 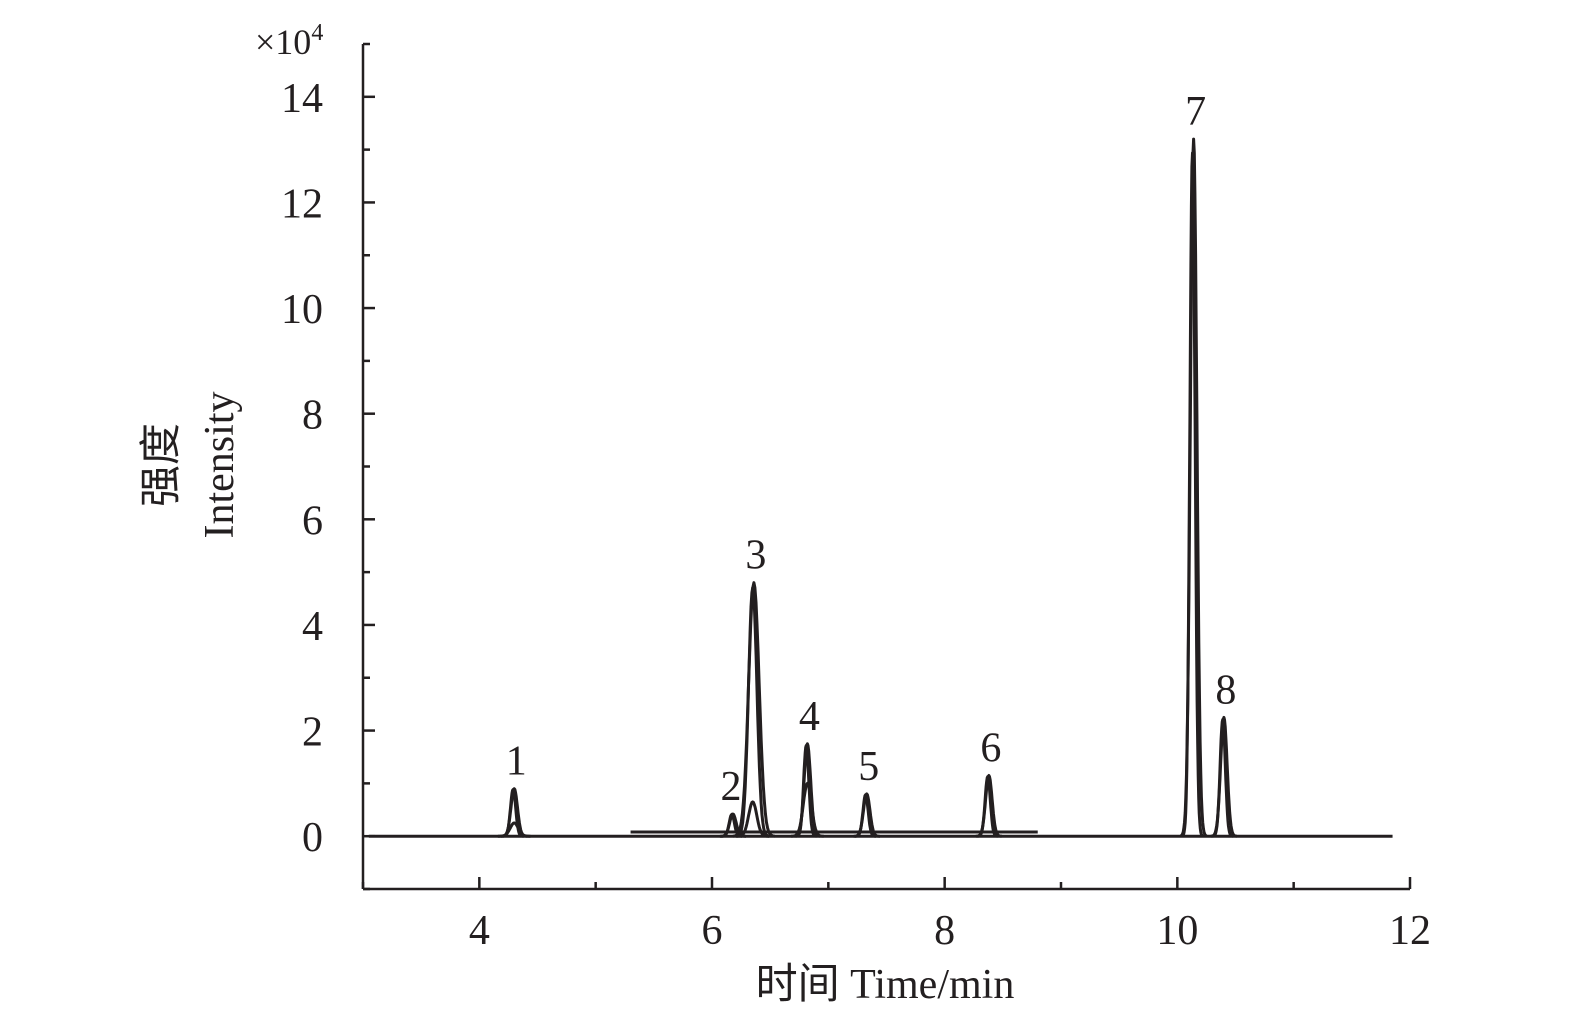 I want to click on y-multiplier: ×10⁴, so click(x=289, y=41).